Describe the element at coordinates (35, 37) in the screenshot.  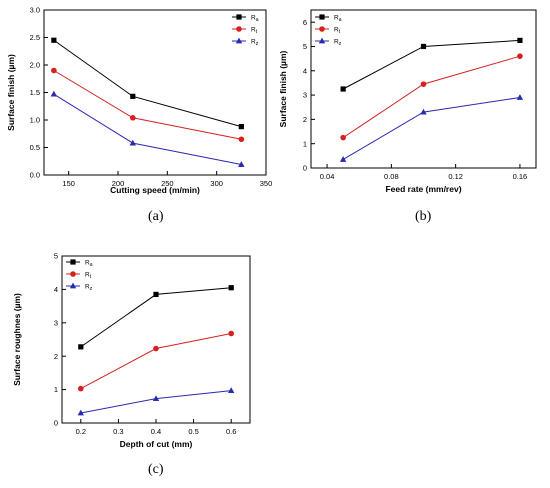
I see `y-tick-label: 2.5` at that location.